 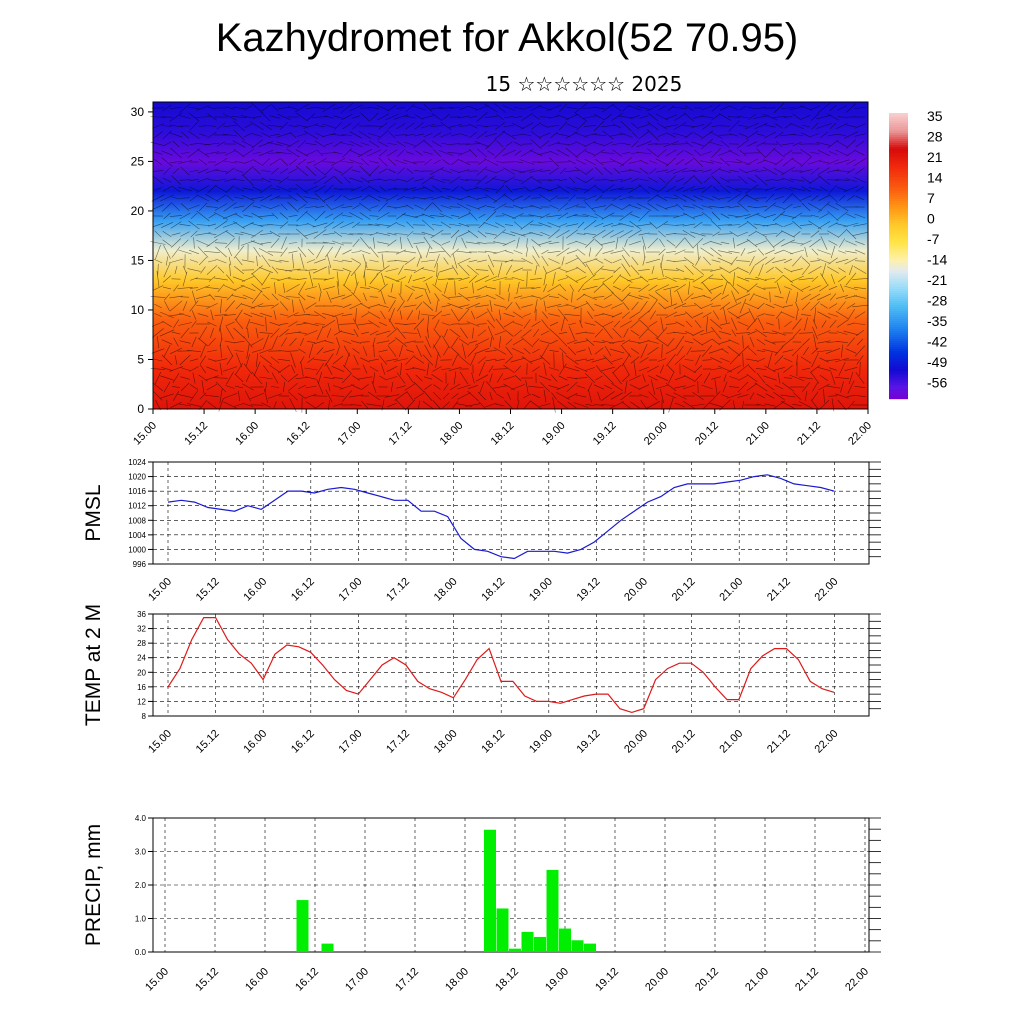 What do you see at coordinates (141, 643) in the screenshot?
I see `y-tick-label: 28` at bounding box center [141, 643].